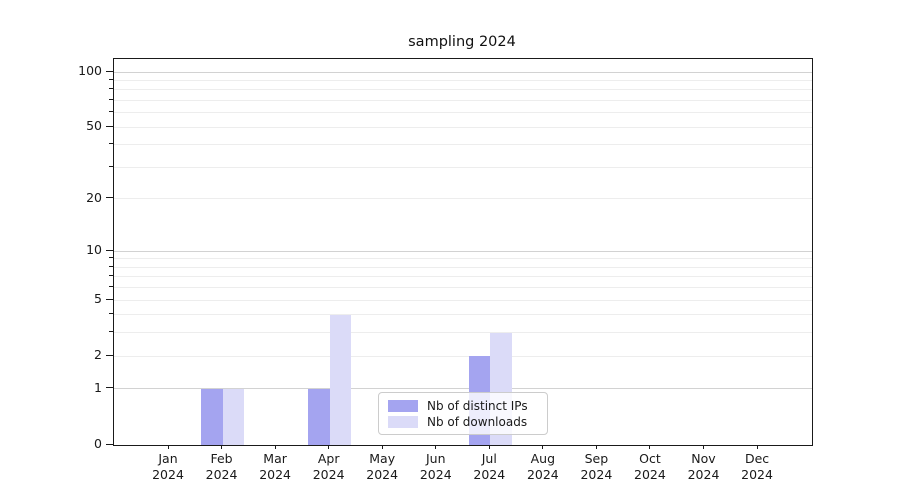 The height and width of the screenshot is (500, 900). What do you see at coordinates (275, 466) in the screenshot?
I see `x-tick-label-mar: Mar 2024` at bounding box center [275, 466].